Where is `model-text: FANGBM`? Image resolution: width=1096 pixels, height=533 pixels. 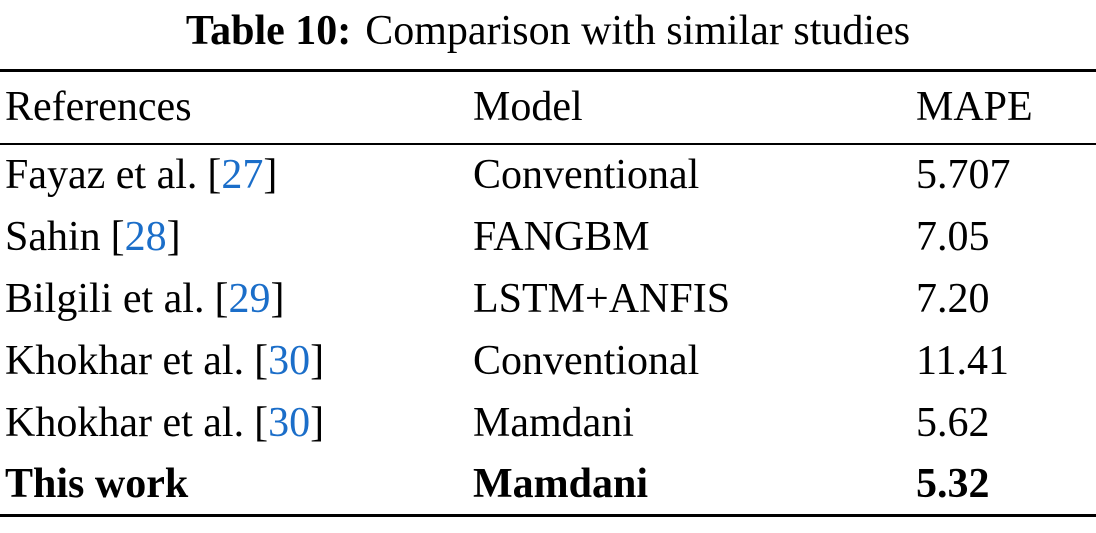
model-text: FANGBM is located at coordinates (561, 236).